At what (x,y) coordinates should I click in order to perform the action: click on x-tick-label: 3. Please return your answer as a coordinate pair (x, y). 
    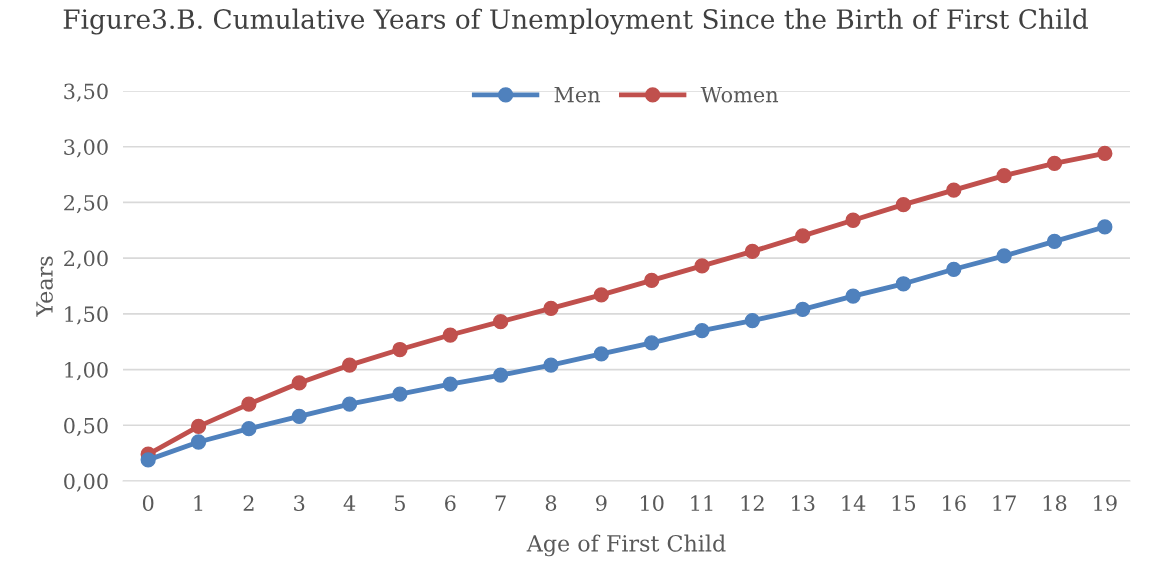
    Looking at the image, I should click on (299, 503).